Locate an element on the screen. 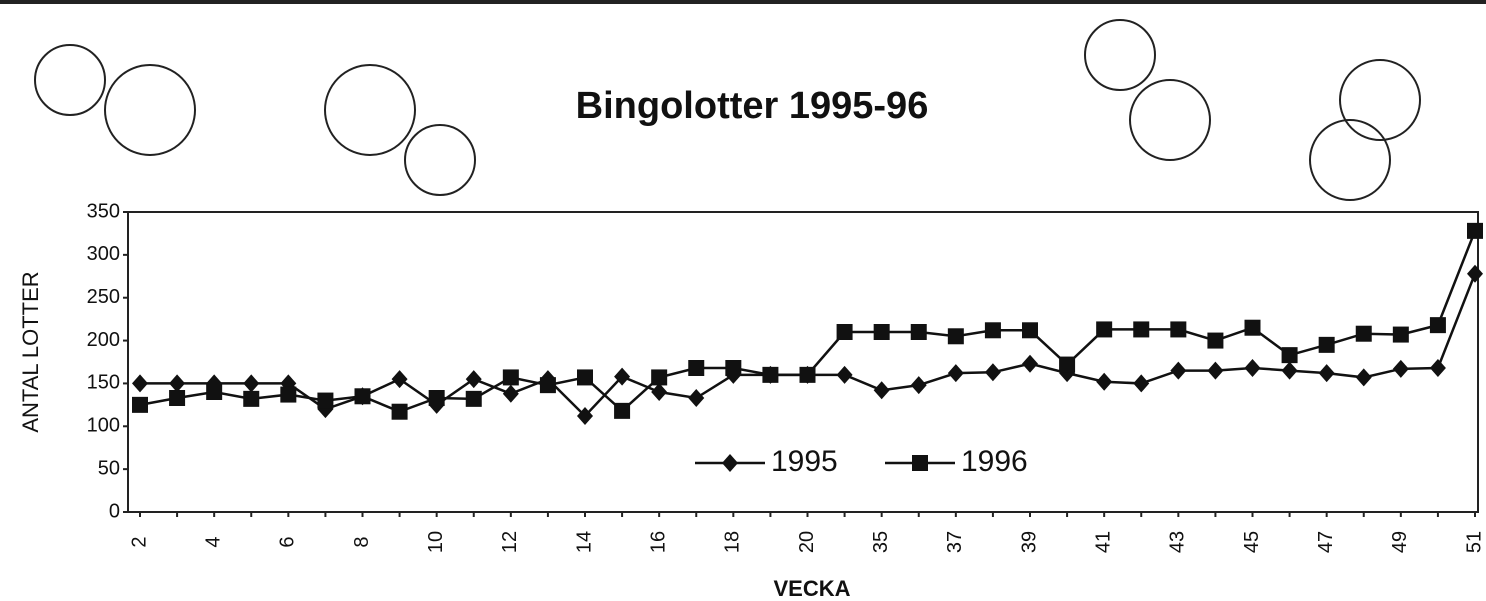  x-tick-label: 12 is located at coordinates (510, 542).